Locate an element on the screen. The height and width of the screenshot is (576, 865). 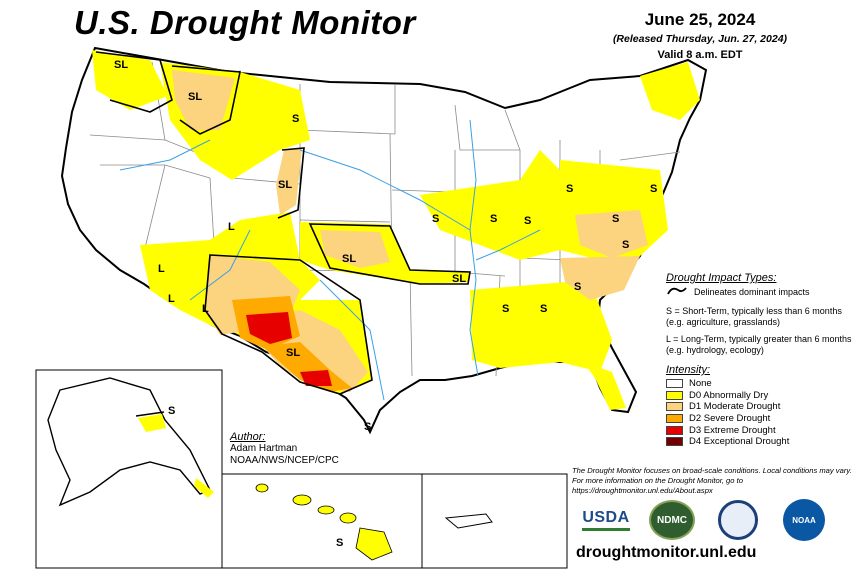
usda-logo-text: USDA is located at coordinates (606, 520).